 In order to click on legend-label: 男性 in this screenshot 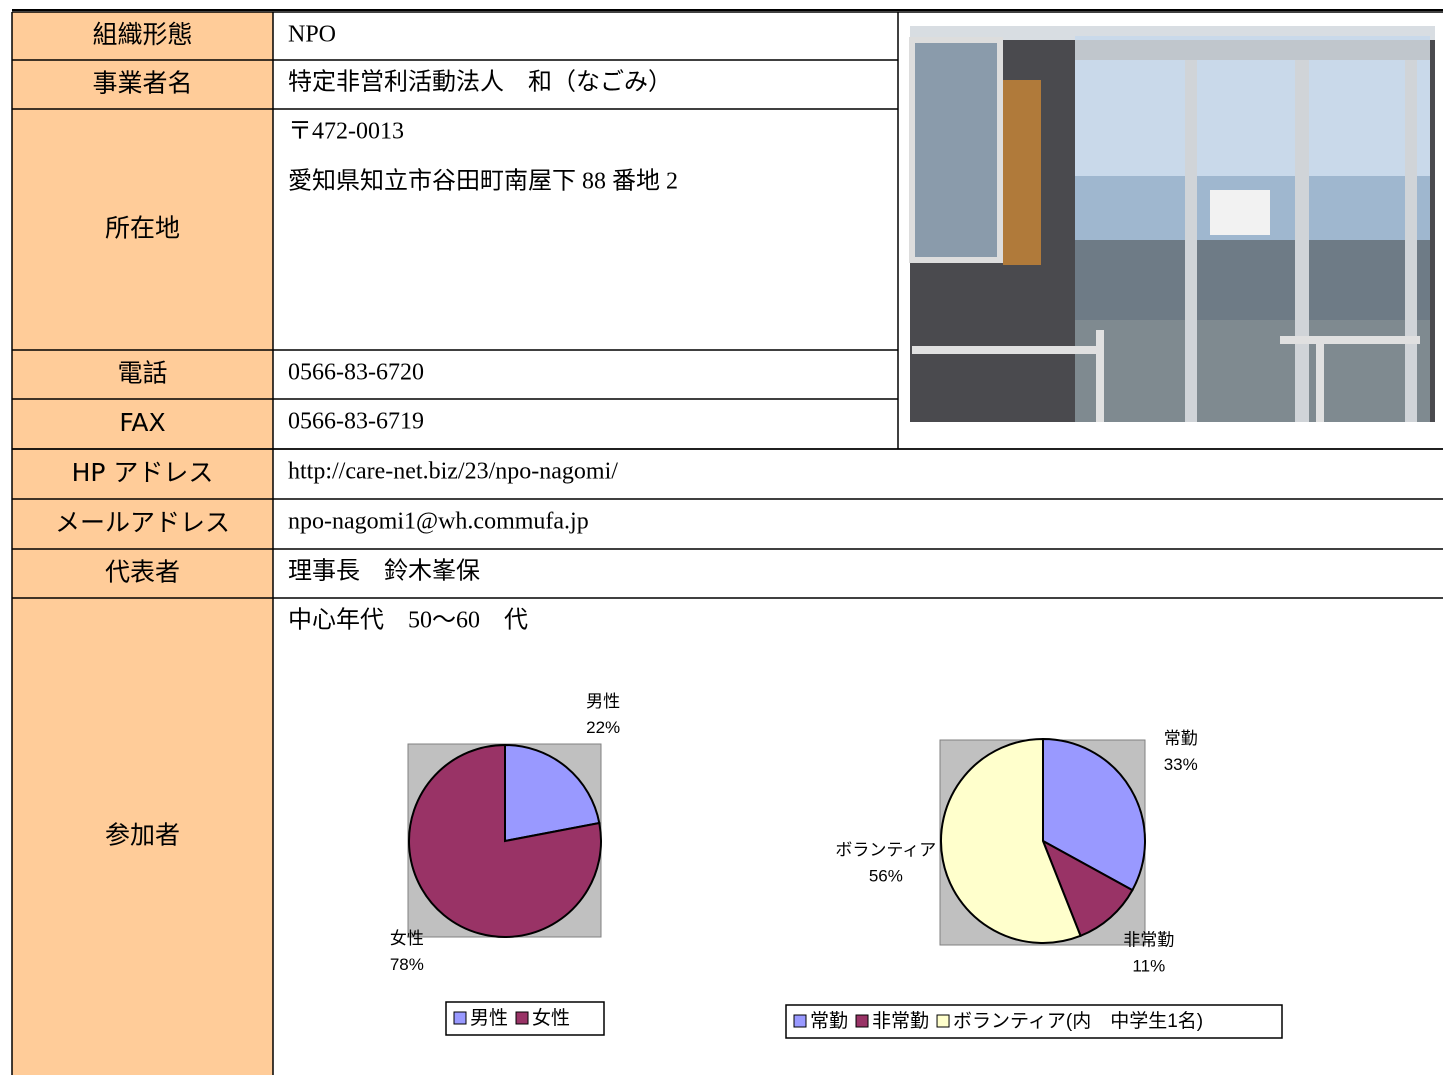, I will do `click(489, 1018)`.